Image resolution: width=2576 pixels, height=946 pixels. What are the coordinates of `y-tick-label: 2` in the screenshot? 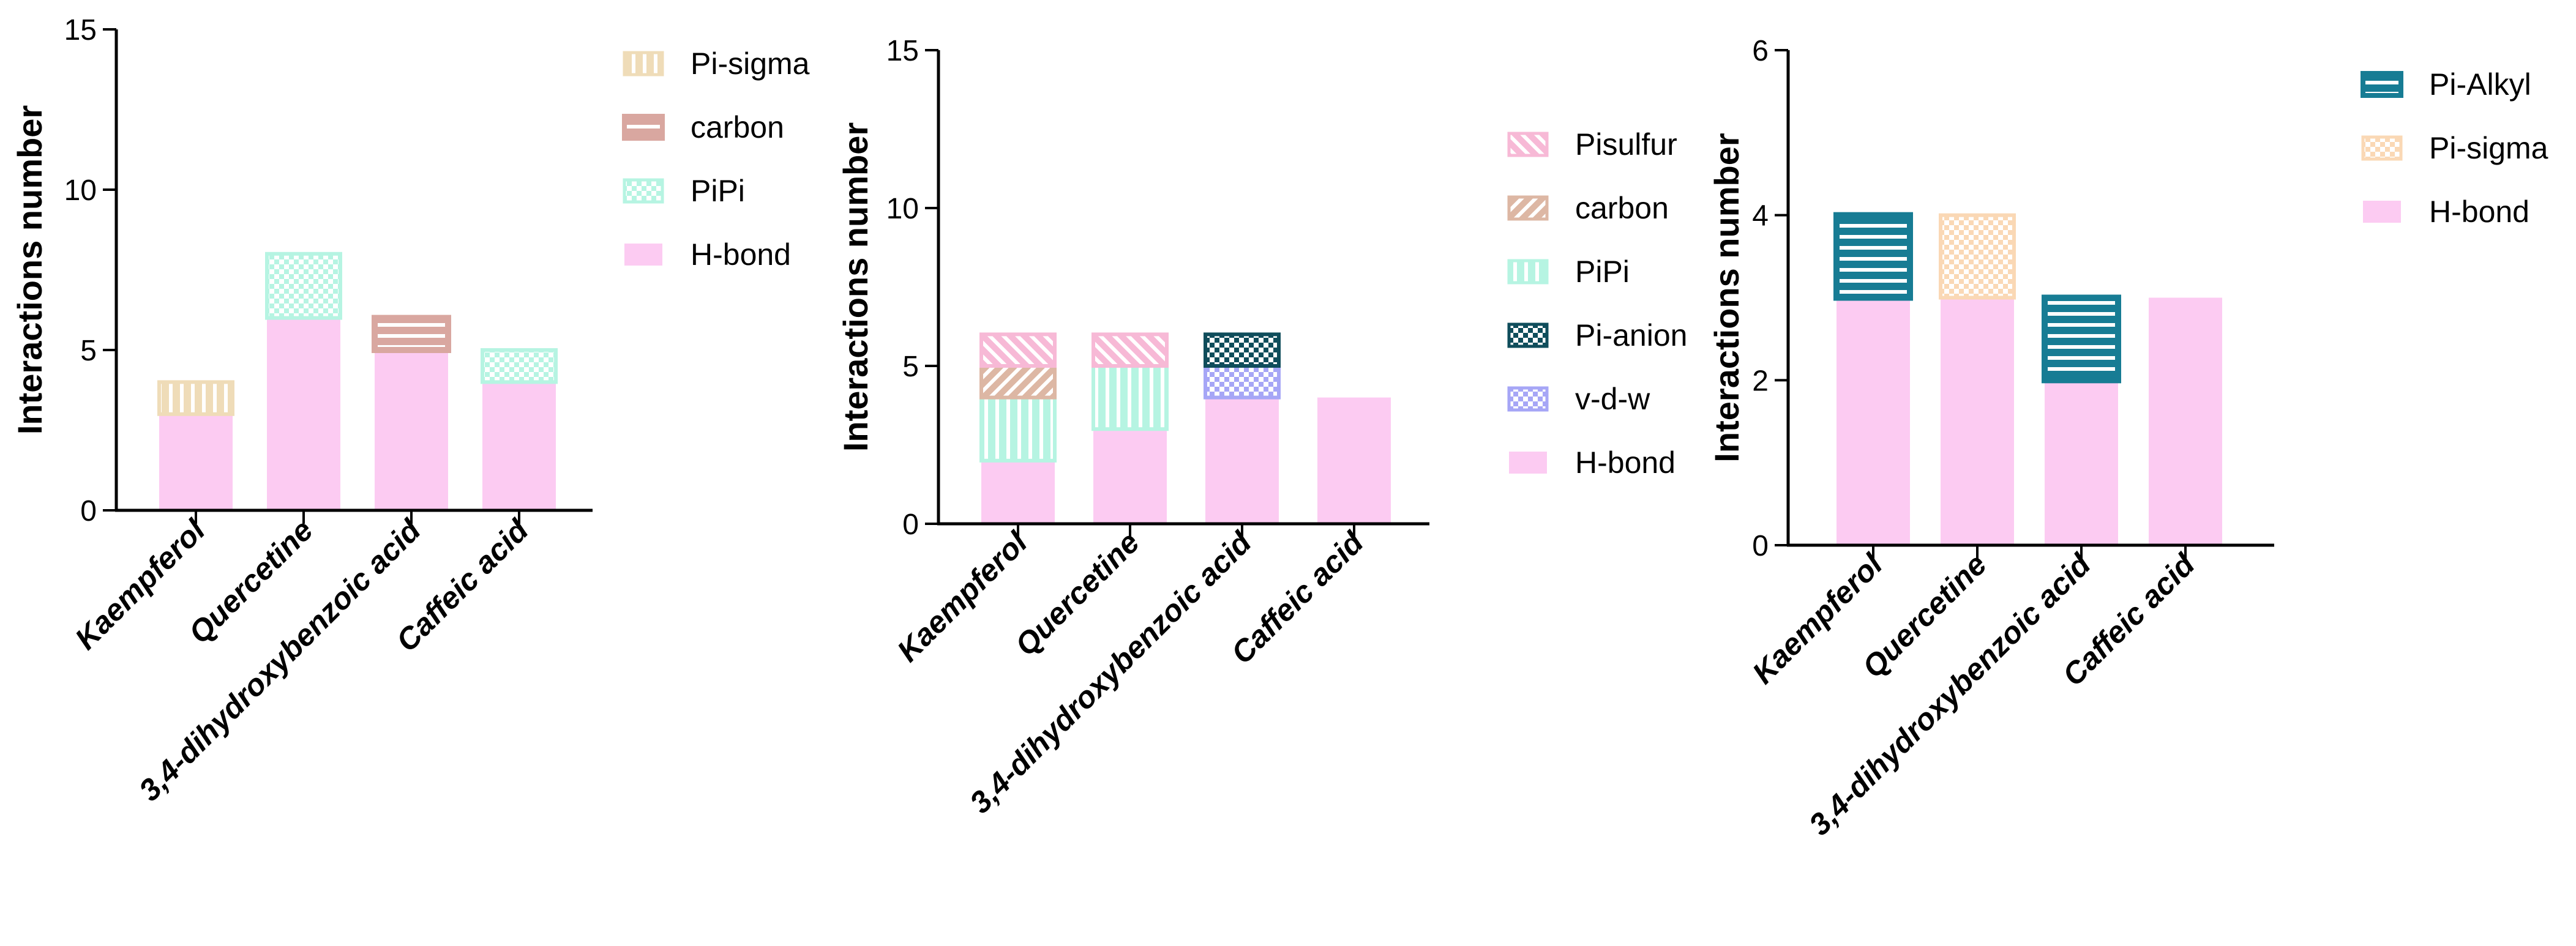 It's located at (1760, 381).